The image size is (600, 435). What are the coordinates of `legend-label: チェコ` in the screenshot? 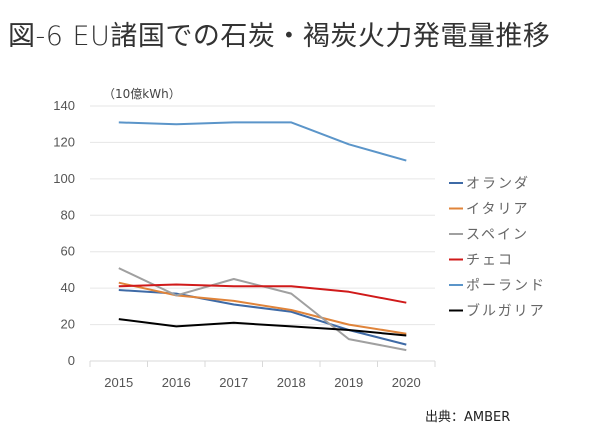 It's located at (490, 261).